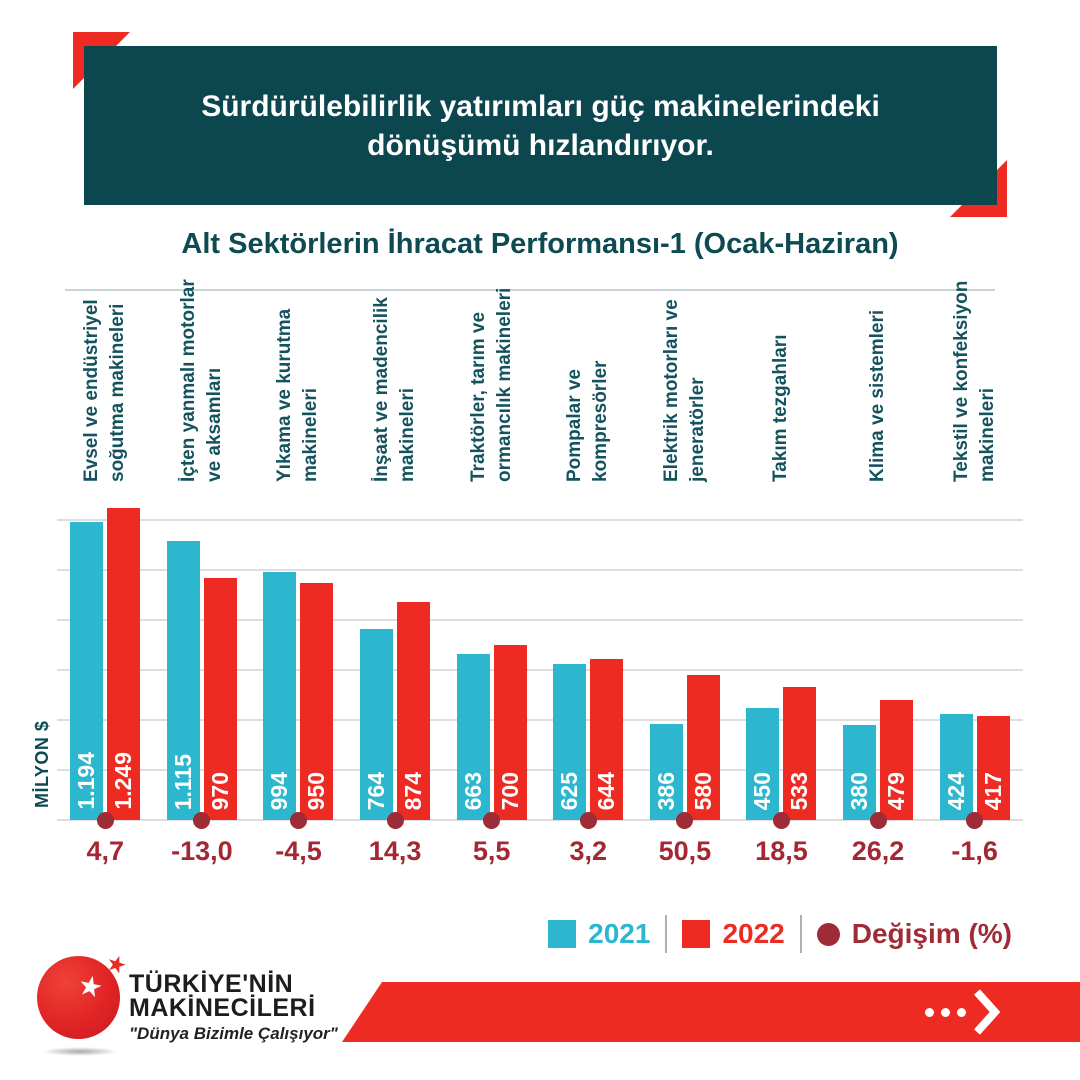  Describe the element at coordinates (607, 739) in the screenshot. I see `bar-2022: 644` at that location.